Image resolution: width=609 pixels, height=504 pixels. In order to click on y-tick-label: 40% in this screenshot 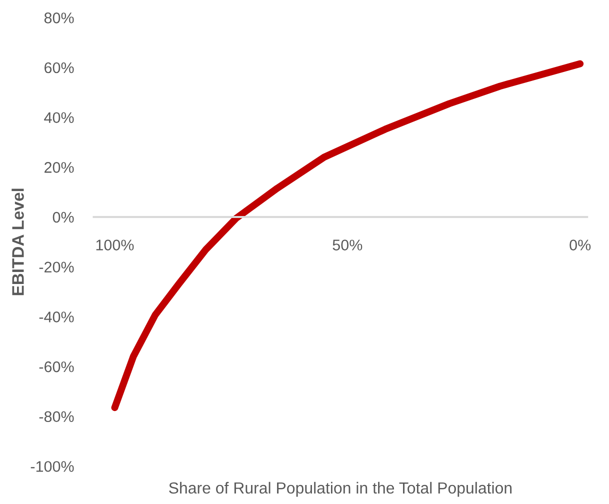, I will do `click(59, 118)`.